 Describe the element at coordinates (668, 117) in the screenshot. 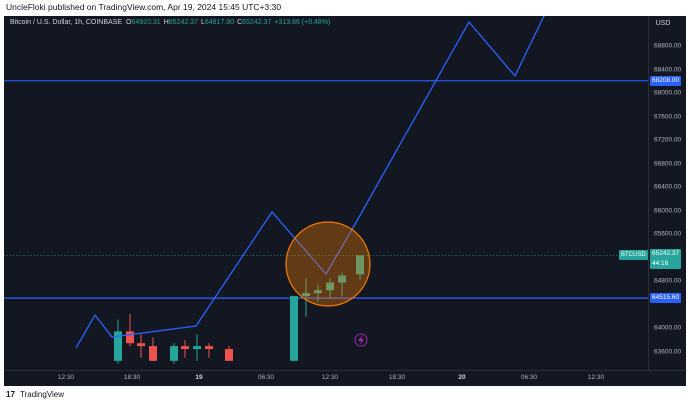

I see `price-tick: 67600.00` at that location.